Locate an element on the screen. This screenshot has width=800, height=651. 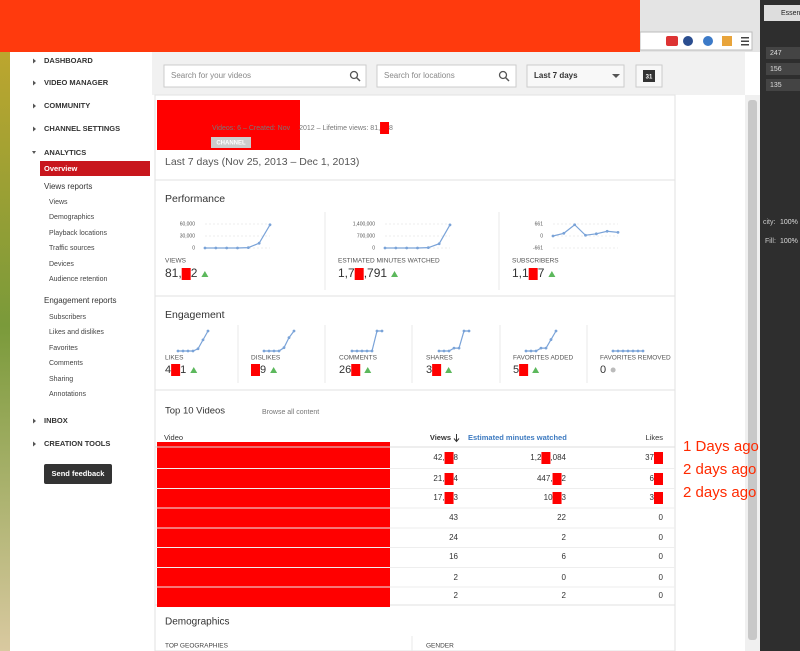
y-tick-label: 0 is located at coordinates (373, 248).